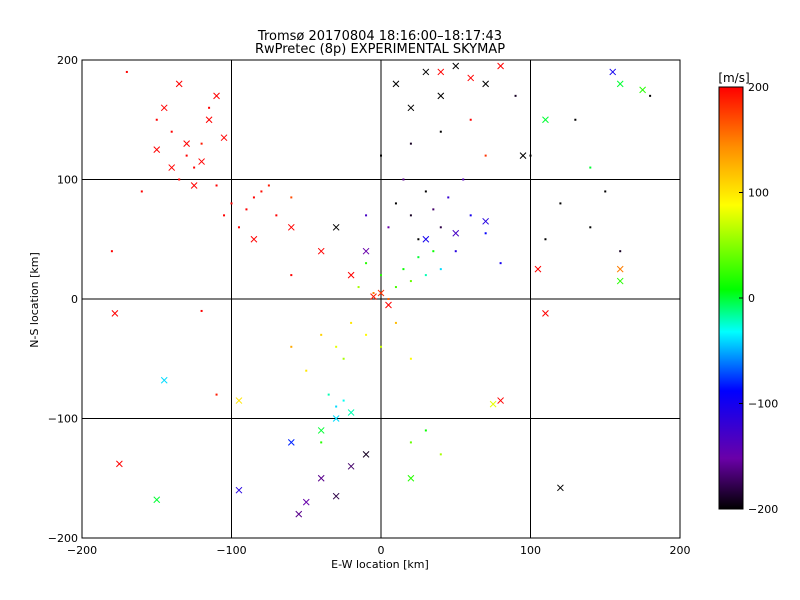  Describe the element at coordinates (34, 300) in the screenshot. I see `y-axis-label: N-S location [km]` at that location.